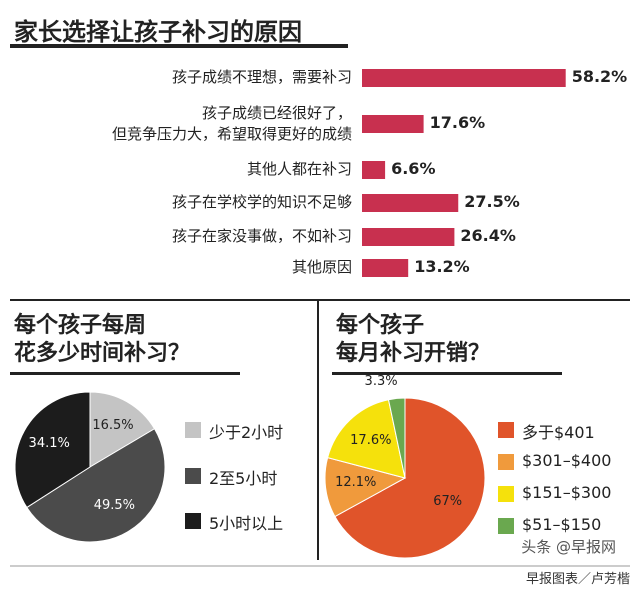 This screenshot has height=589, width=640. I want to click on slice-label: 67%, so click(448, 502).